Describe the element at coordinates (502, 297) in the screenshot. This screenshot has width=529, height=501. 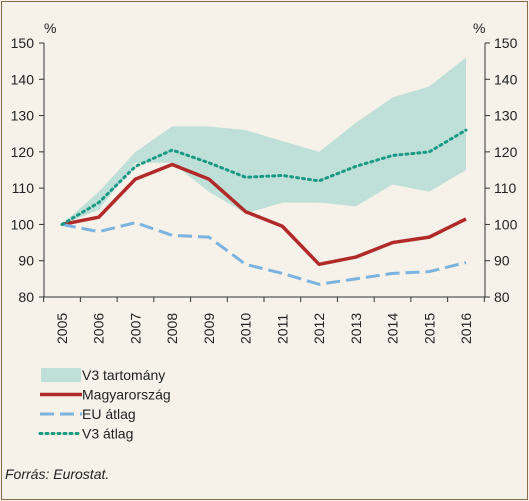
I see `y-tick-label-right: 80` at that location.